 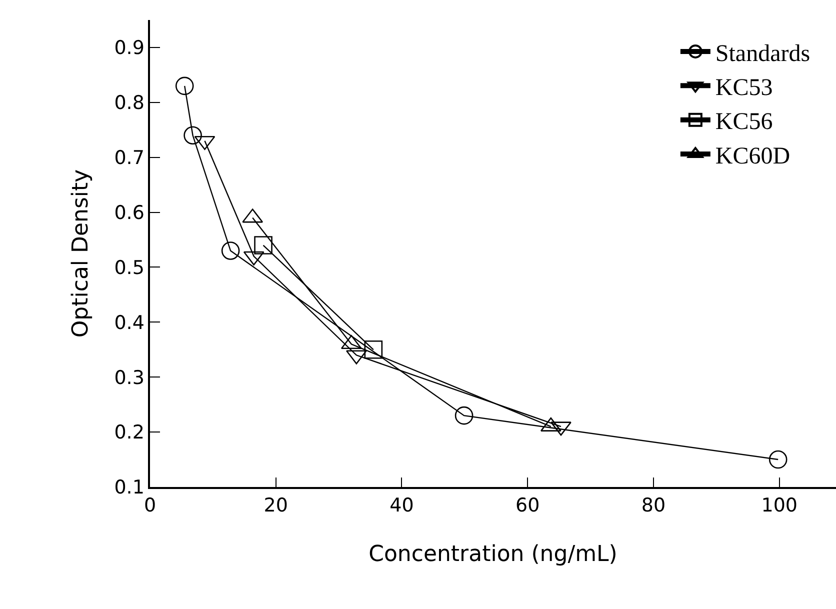 What do you see at coordinates (752, 156) in the screenshot?
I see `legend-label: KC60D` at bounding box center [752, 156].